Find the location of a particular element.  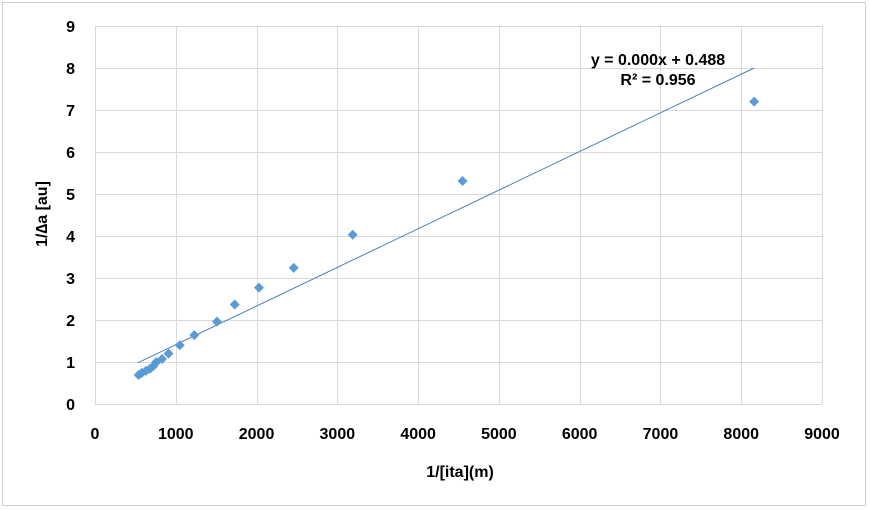

x-tick-label: 7000 is located at coordinates (661, 434).